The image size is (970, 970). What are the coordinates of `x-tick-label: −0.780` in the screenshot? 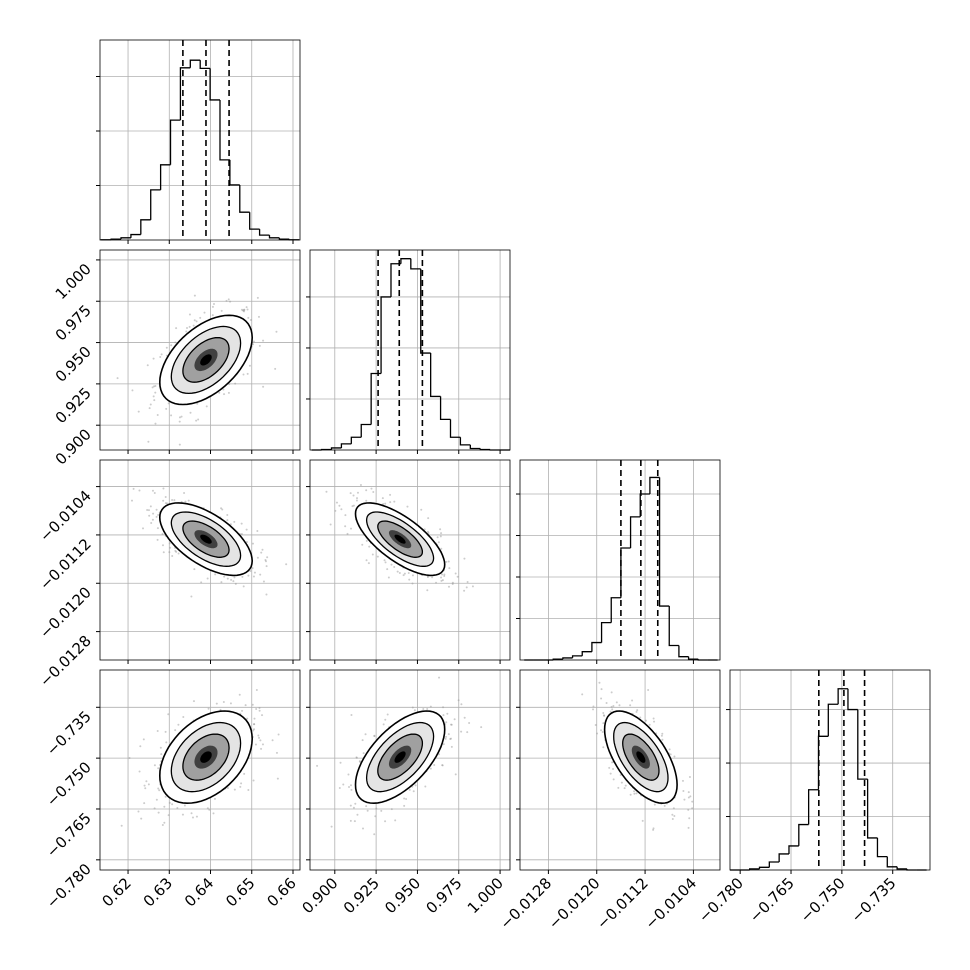 It's located at (721, 900).